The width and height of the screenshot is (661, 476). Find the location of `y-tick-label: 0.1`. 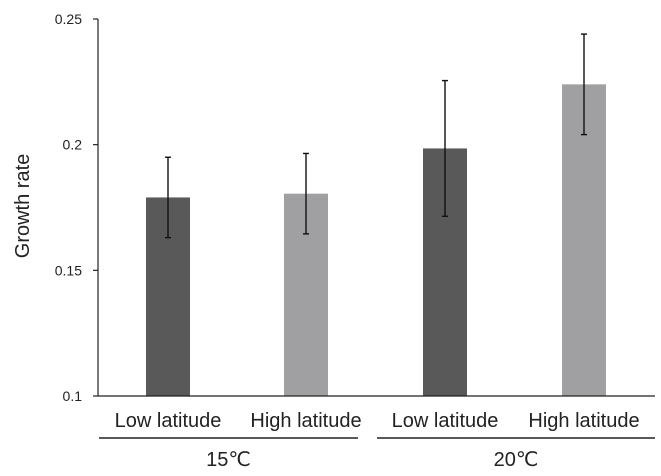

y-tick-label: 0.1 is located at coordinates (73, 396).